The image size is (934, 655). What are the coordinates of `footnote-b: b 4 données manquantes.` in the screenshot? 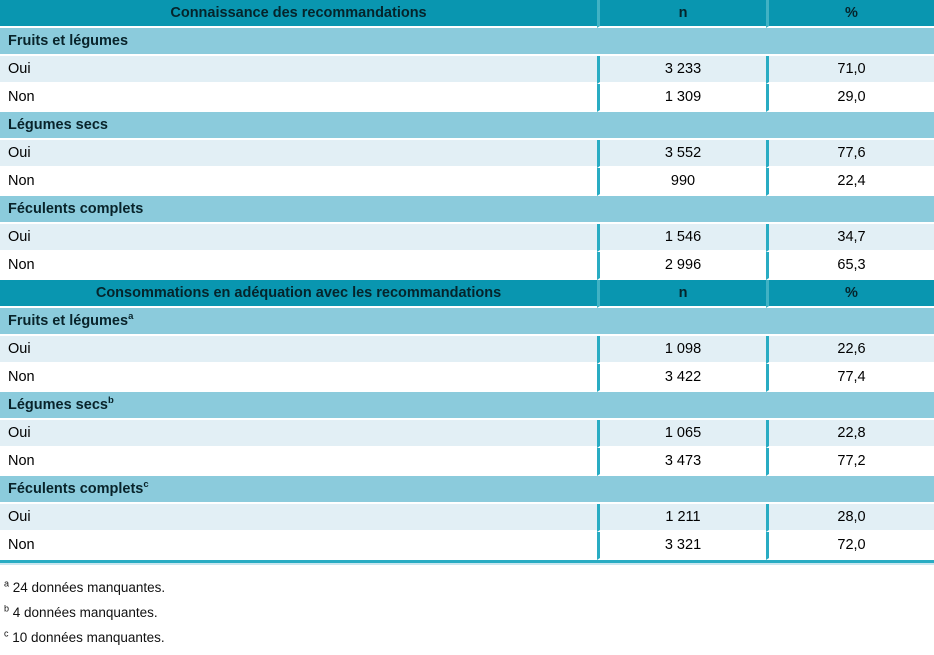 It's located at (469, 612).